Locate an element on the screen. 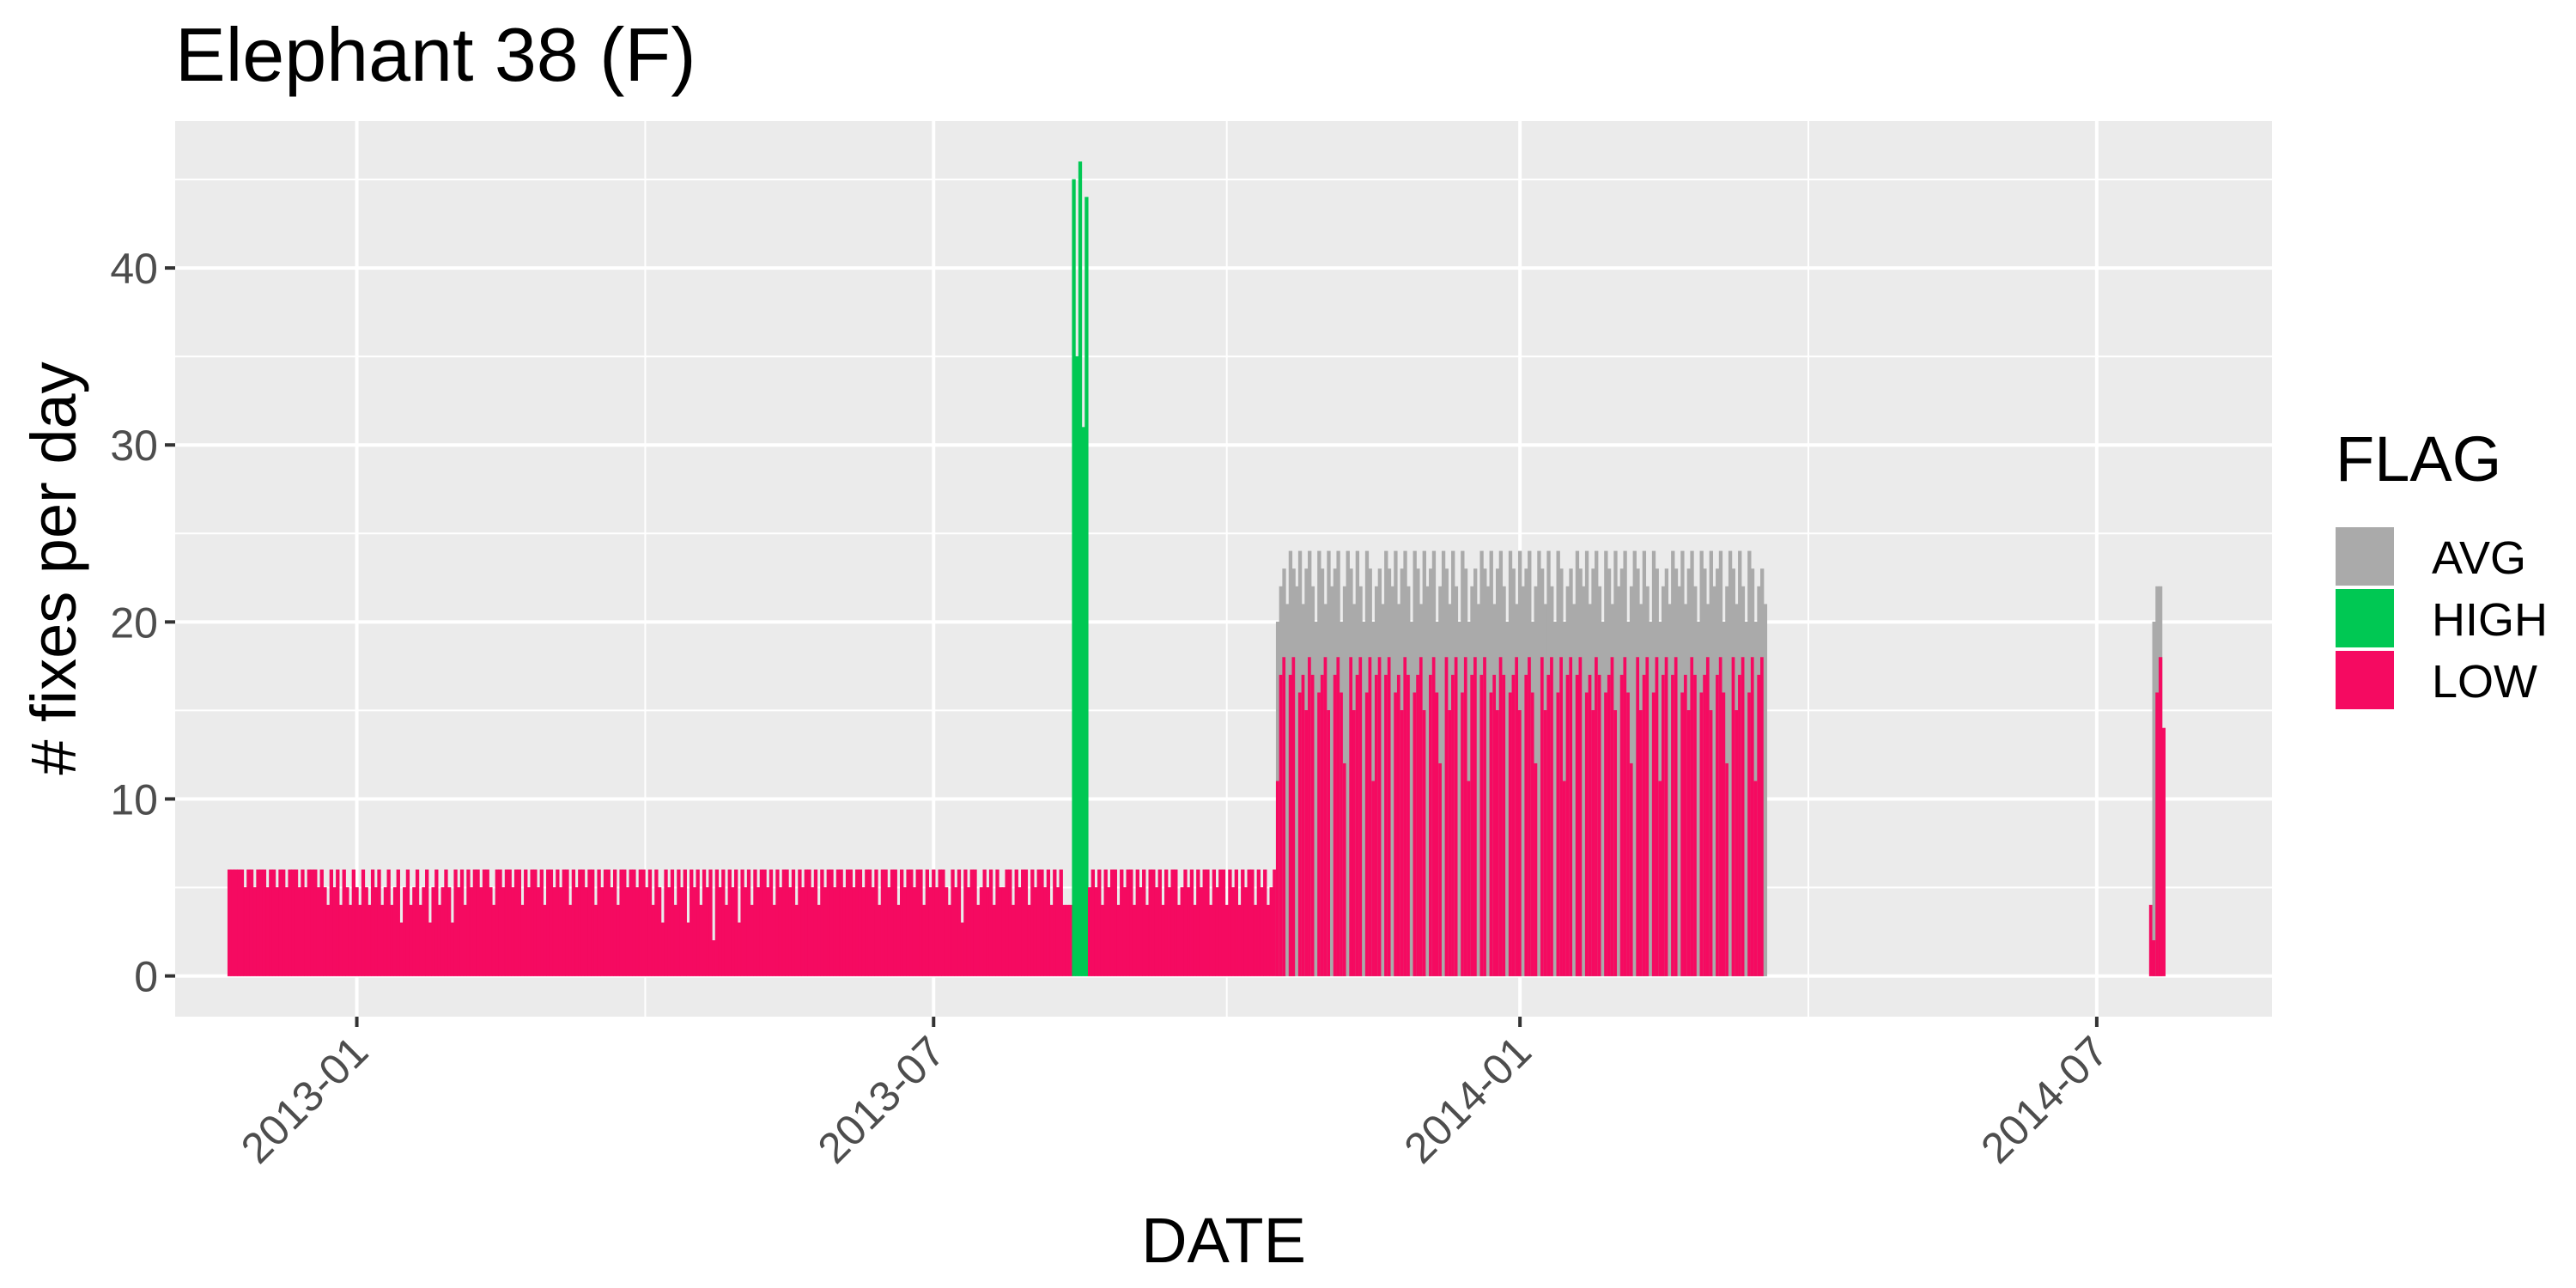 The height and width of the screenshot is (1288, 2576). y-tick-label: 20 is located at coordinates (134, 622).